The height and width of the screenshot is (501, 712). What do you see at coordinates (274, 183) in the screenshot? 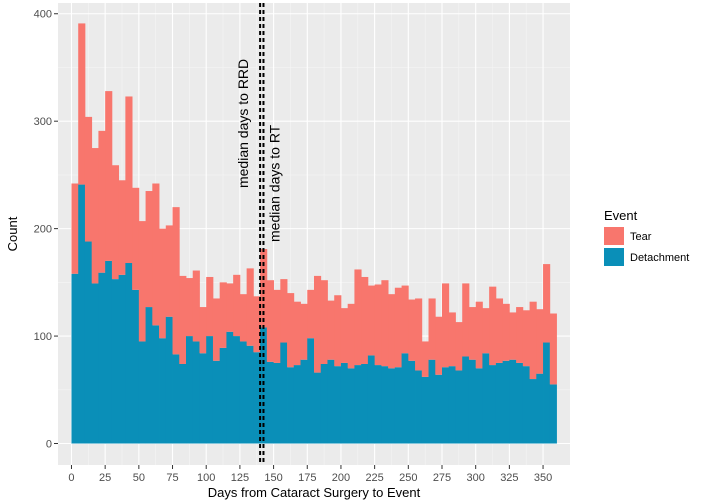
I see `median-label: median days to RT` at bounding box center [274, 183].